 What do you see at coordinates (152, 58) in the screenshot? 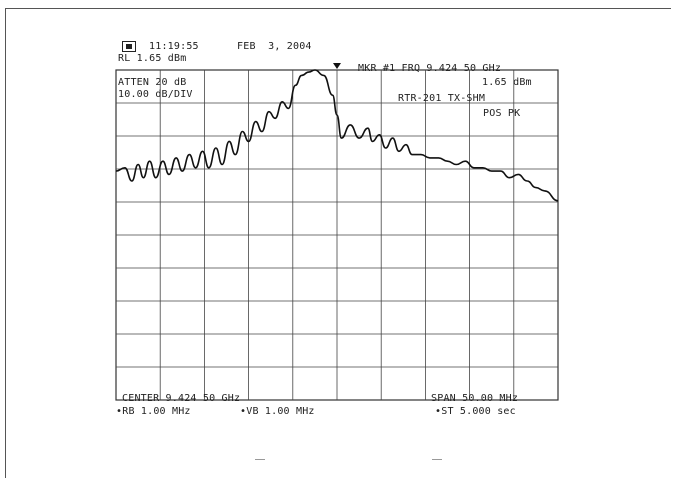
I see `reference-level: RL 1.65 dBm` at bounding box center [152, 58].